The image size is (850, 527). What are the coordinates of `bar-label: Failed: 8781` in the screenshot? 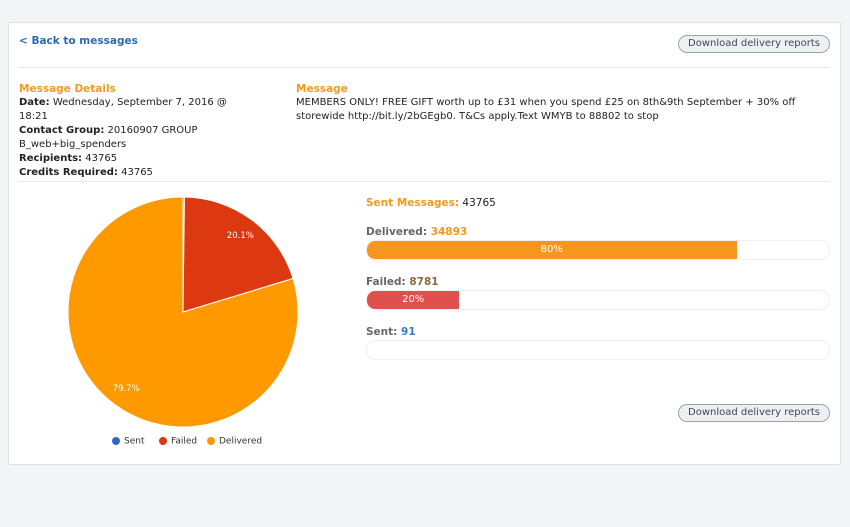 It's located at (402, 282).